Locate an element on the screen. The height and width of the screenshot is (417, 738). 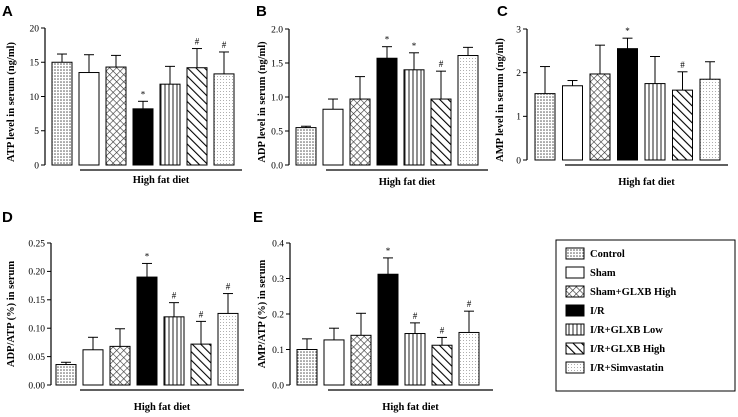
plot-area-e: 0.0 0.1 0.2 0.3 0.4 * # # # High fat diet is located at coordinates (382, 326).